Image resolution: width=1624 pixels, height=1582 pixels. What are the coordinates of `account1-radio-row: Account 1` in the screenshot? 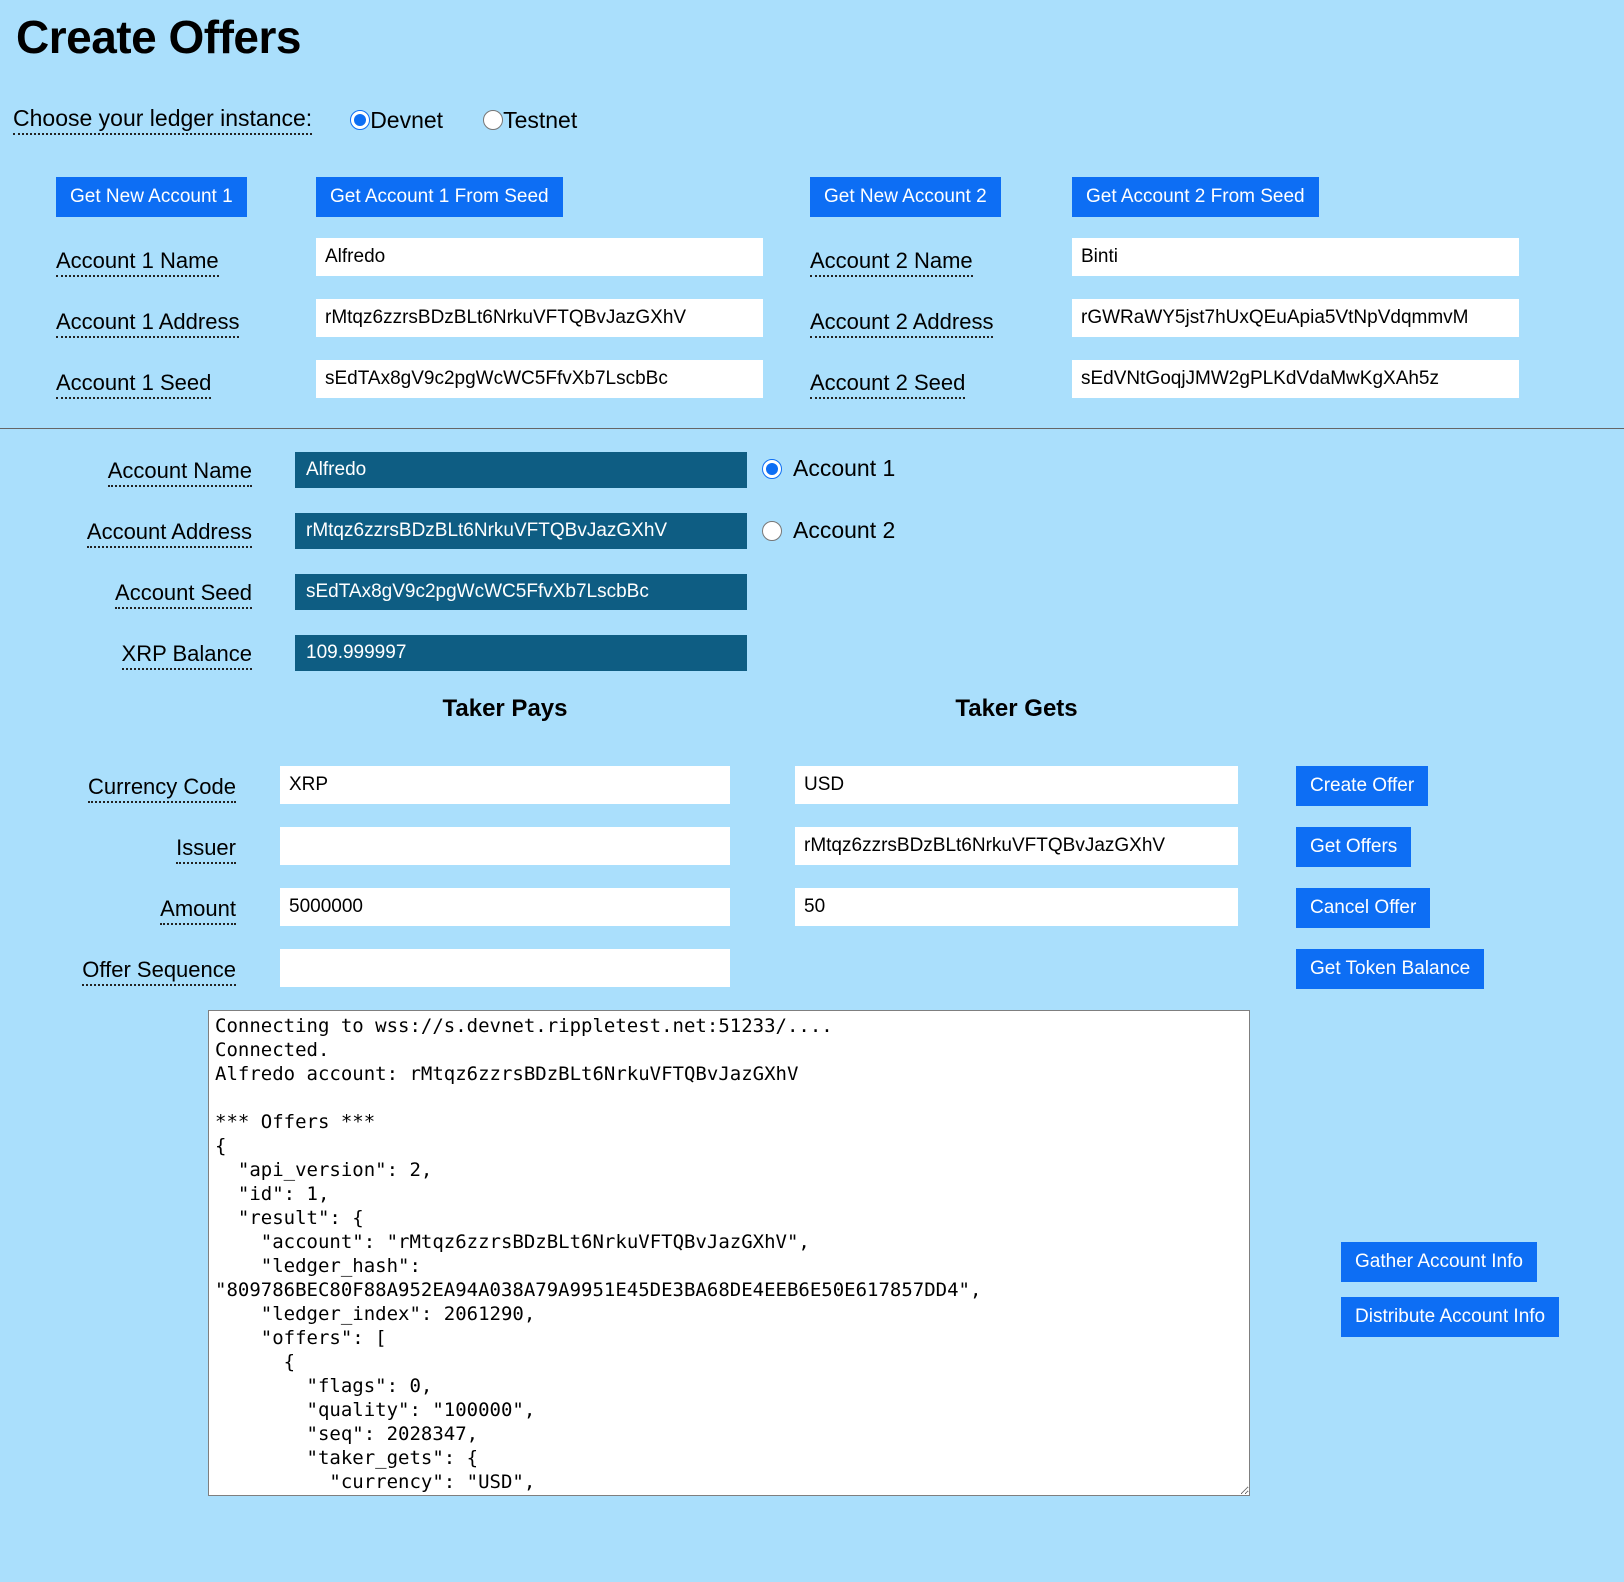 It's located at (828, 468).